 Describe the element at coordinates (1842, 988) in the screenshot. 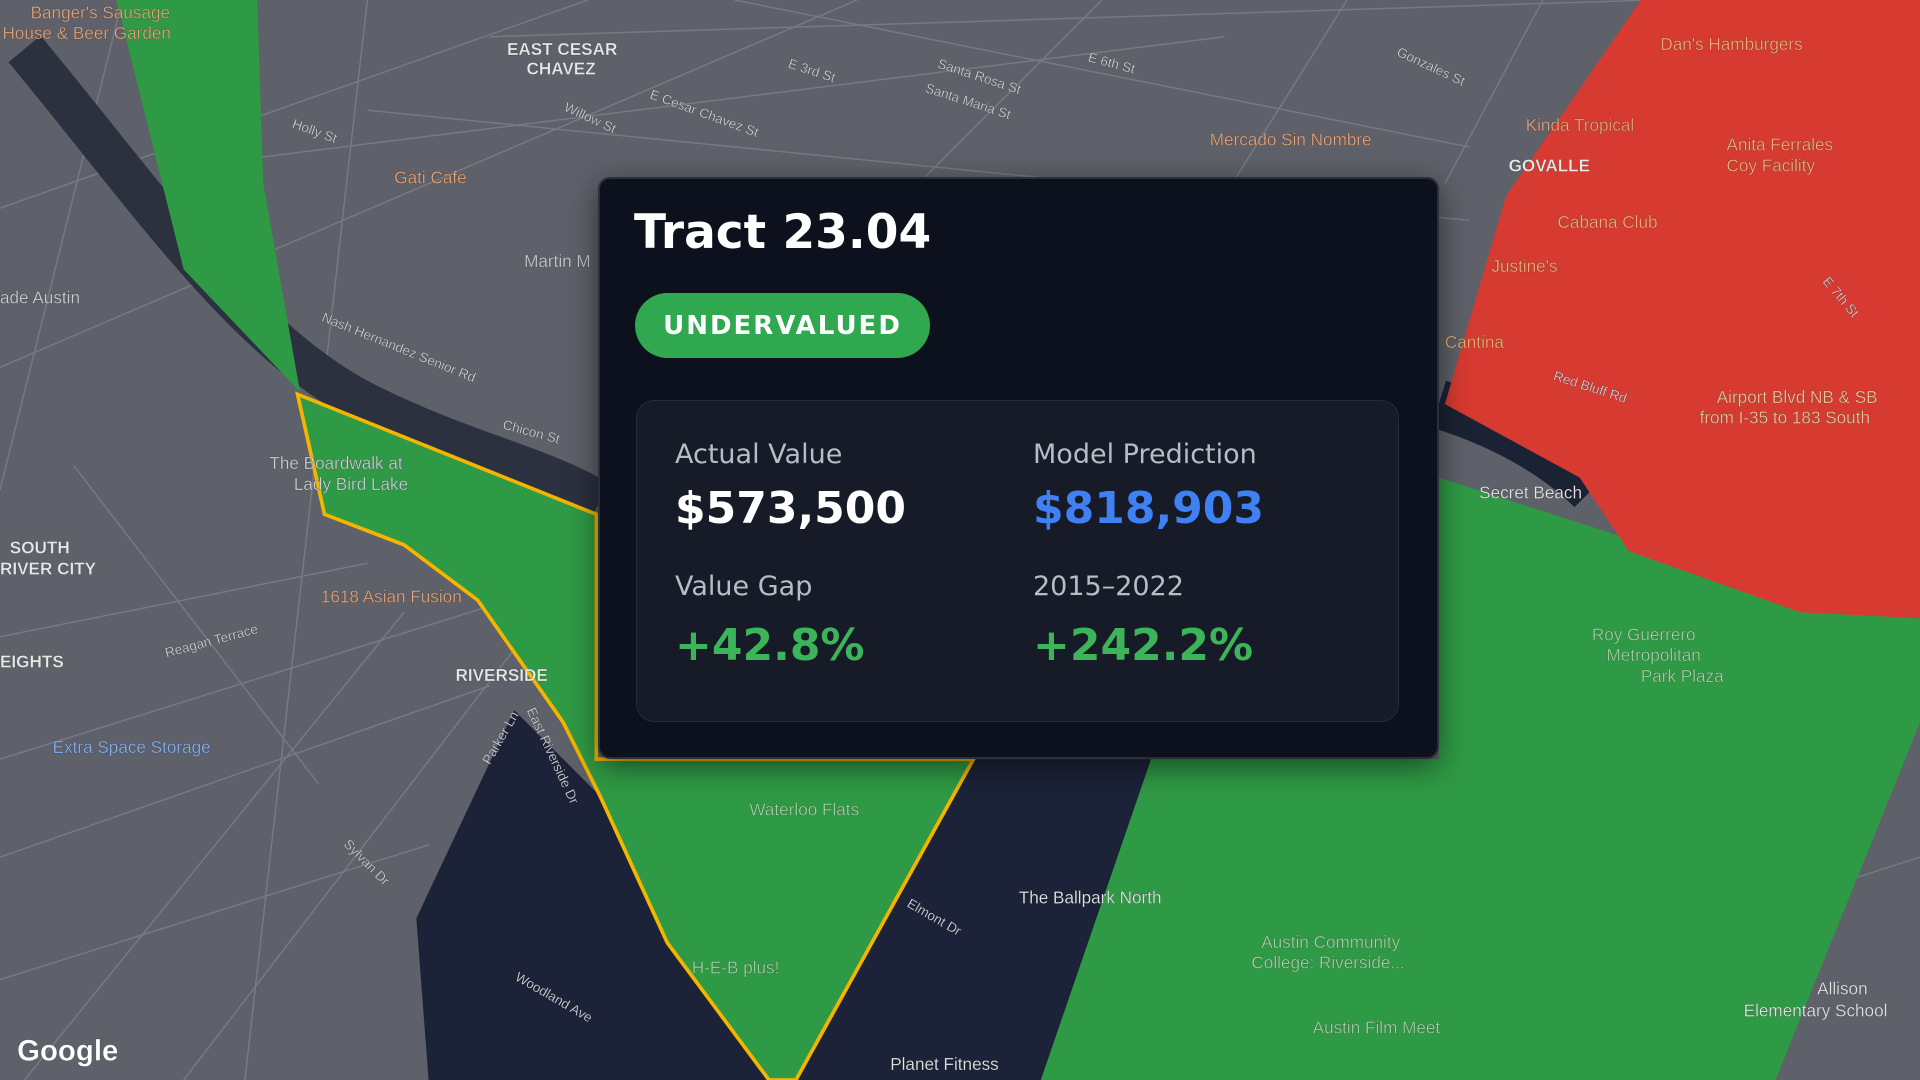

I see `place-label: Allison` at that location.